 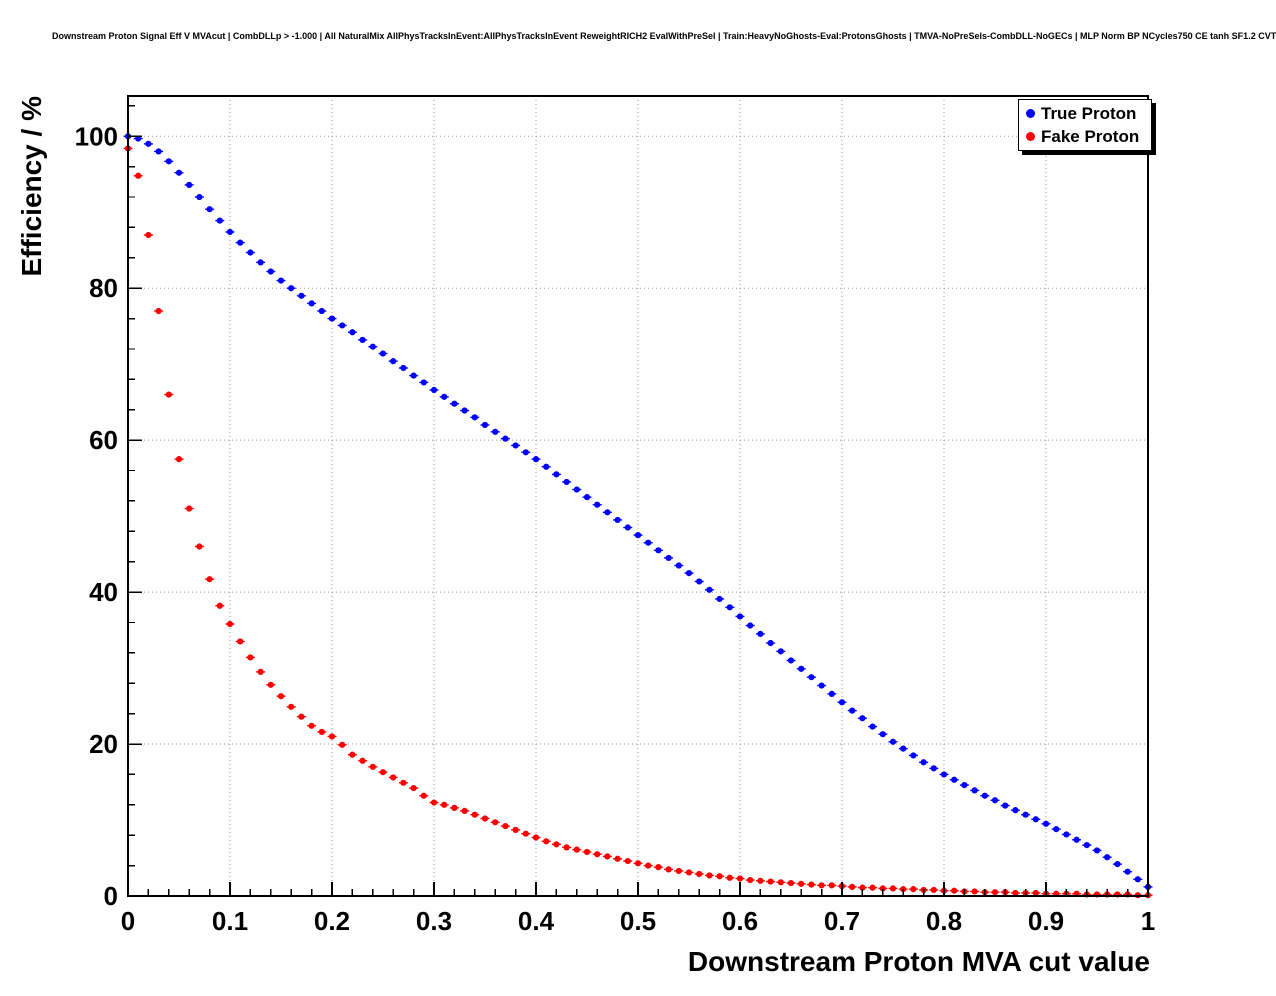 I want to click on legend: True Proton Fake Proton, so click(x=1085, y=125).